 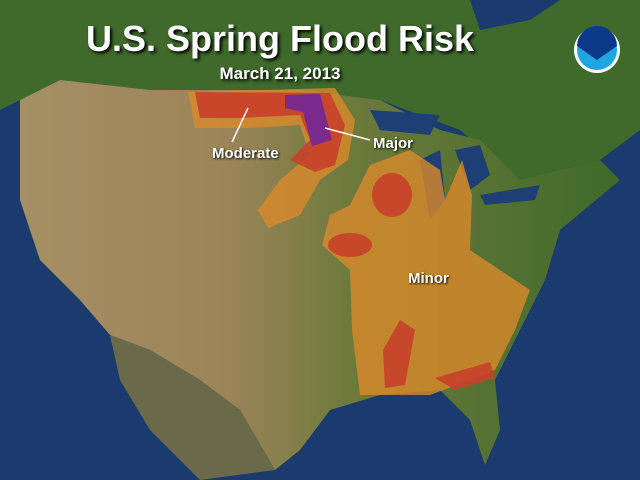 I want to click on map-title: U.S. Spring Flood Risk, so click(x=280, y=38).